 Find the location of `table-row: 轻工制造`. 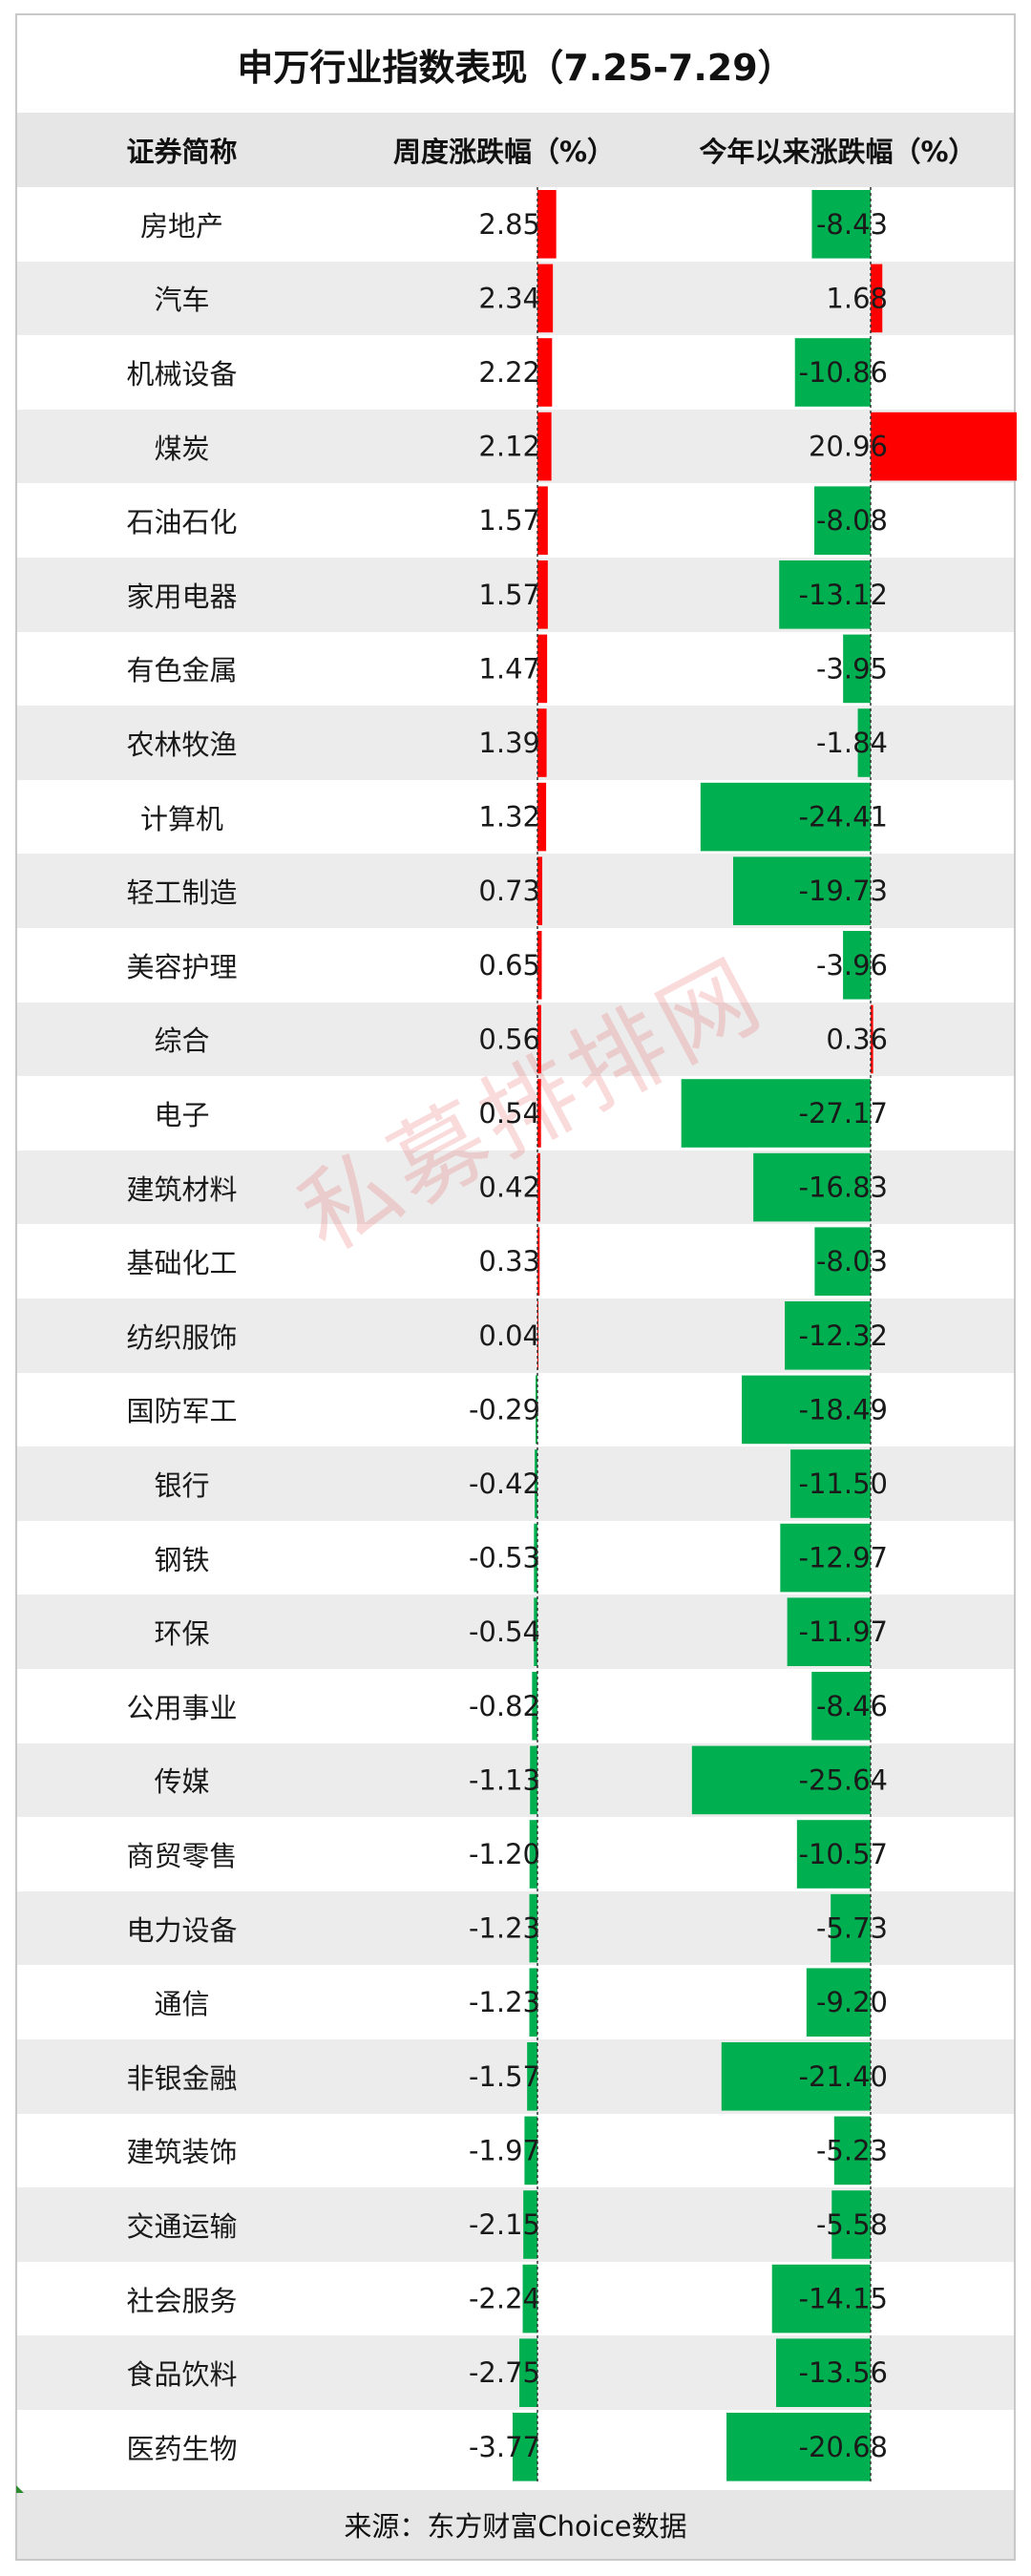

table-row: 轻工制造 is located at coordinates (515, 891).